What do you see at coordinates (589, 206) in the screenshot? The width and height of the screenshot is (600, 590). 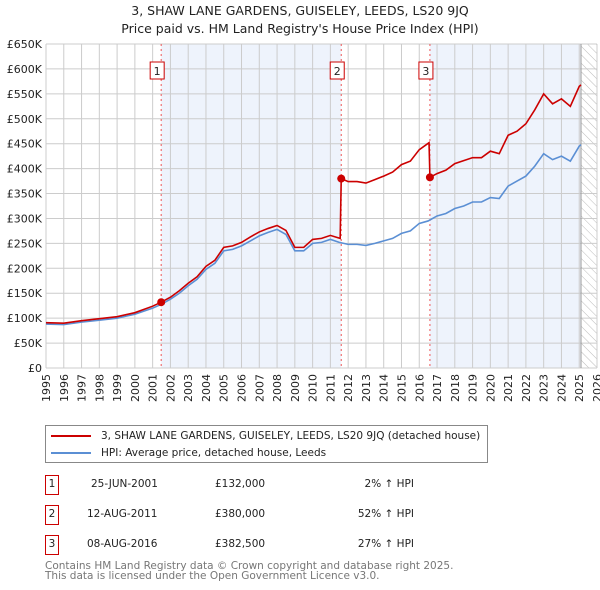 I see `forecast-hatch` at bounding box center [589, 206].